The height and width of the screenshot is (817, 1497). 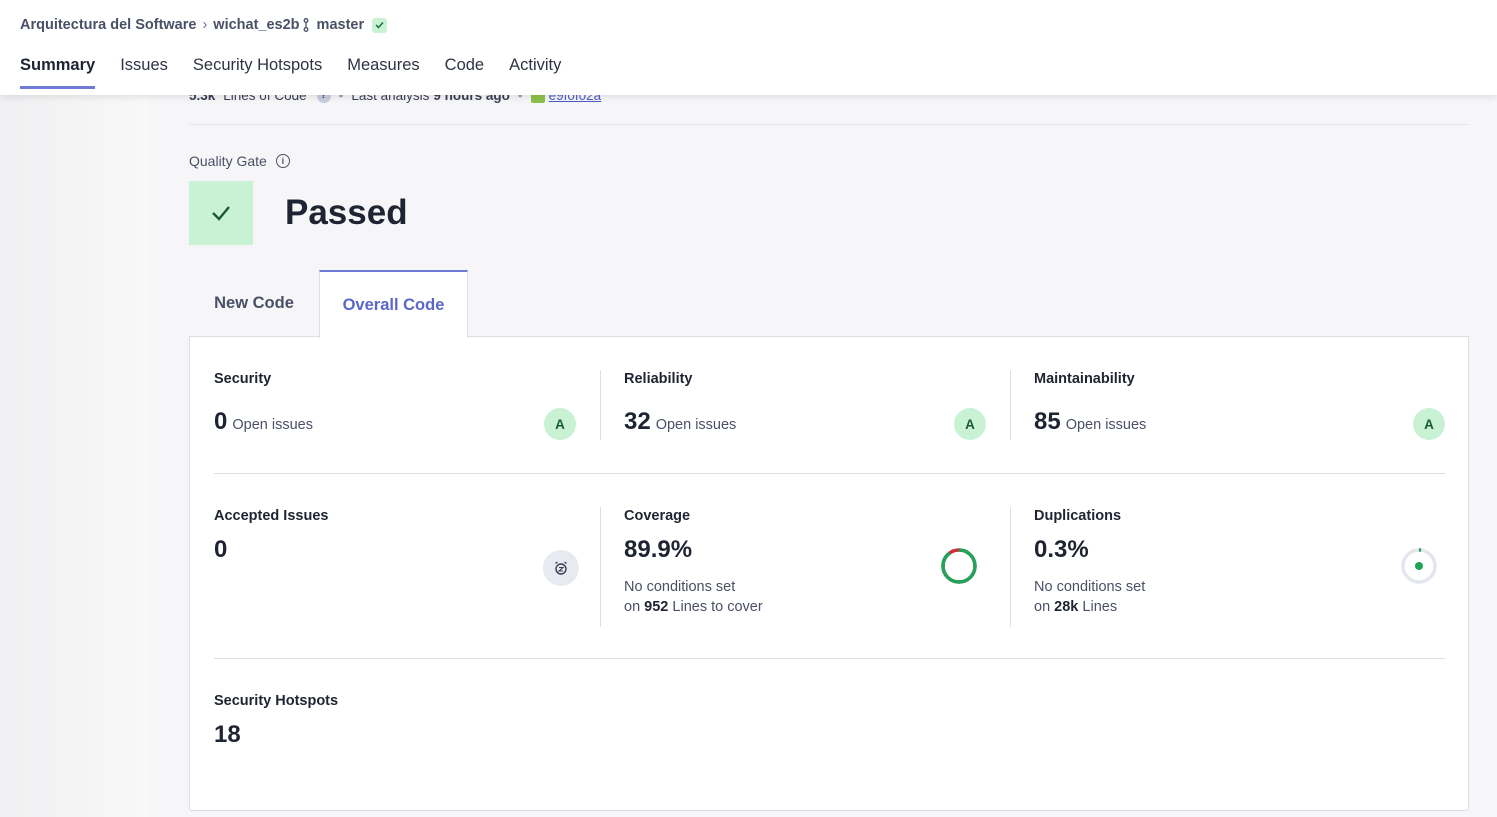 I want to click on security-value-row: 0 Open issues, so click(x=263, y=422).